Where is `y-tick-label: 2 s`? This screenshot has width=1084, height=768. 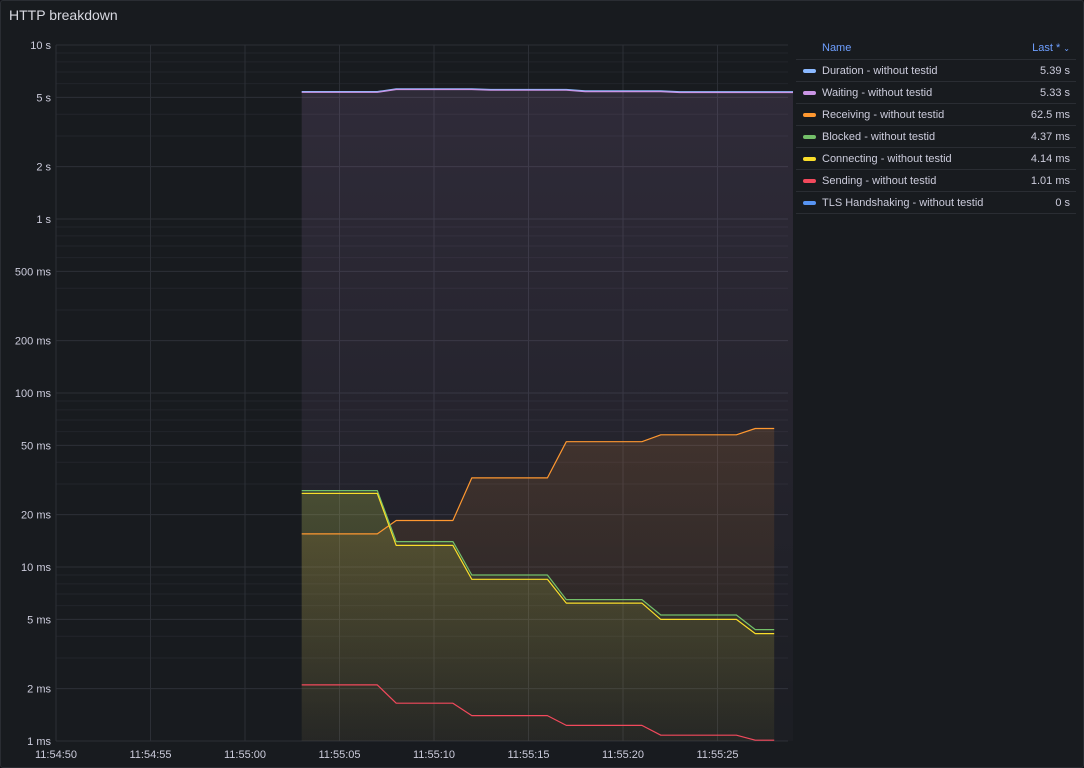 y-tick-label: 2 s is located at coordinates (43, 168).